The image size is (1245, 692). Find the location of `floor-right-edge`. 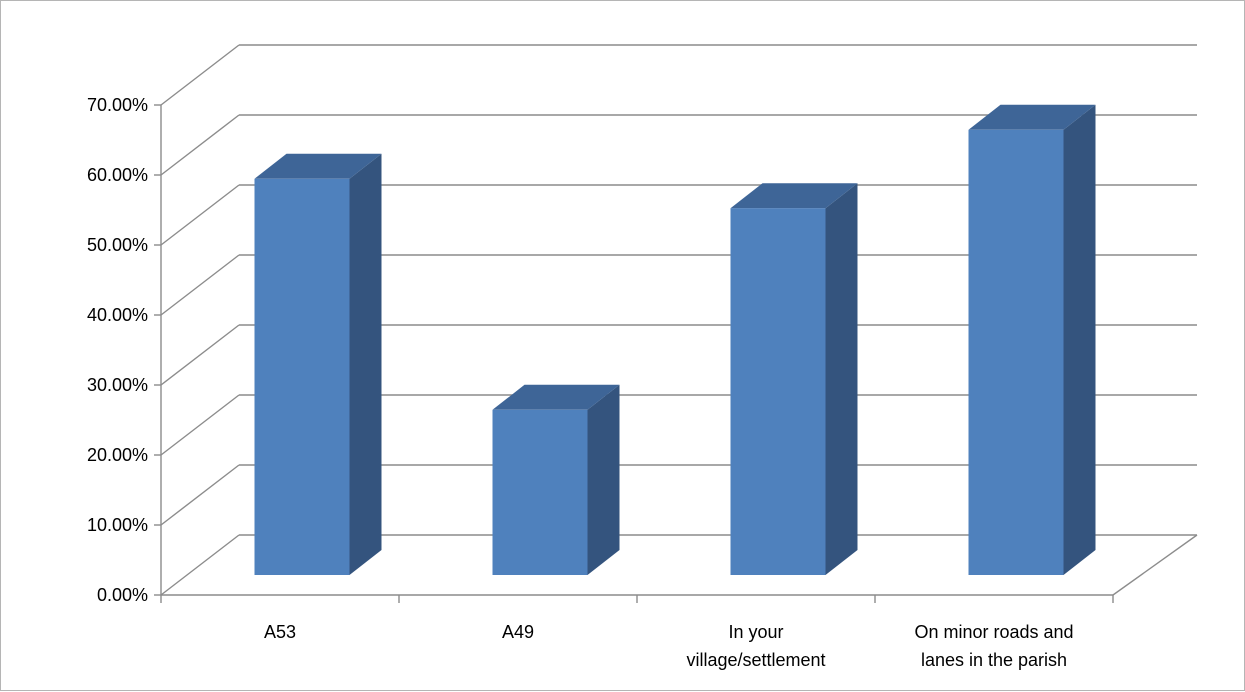

floor-right-edge is located at coordinates (1155, 565).